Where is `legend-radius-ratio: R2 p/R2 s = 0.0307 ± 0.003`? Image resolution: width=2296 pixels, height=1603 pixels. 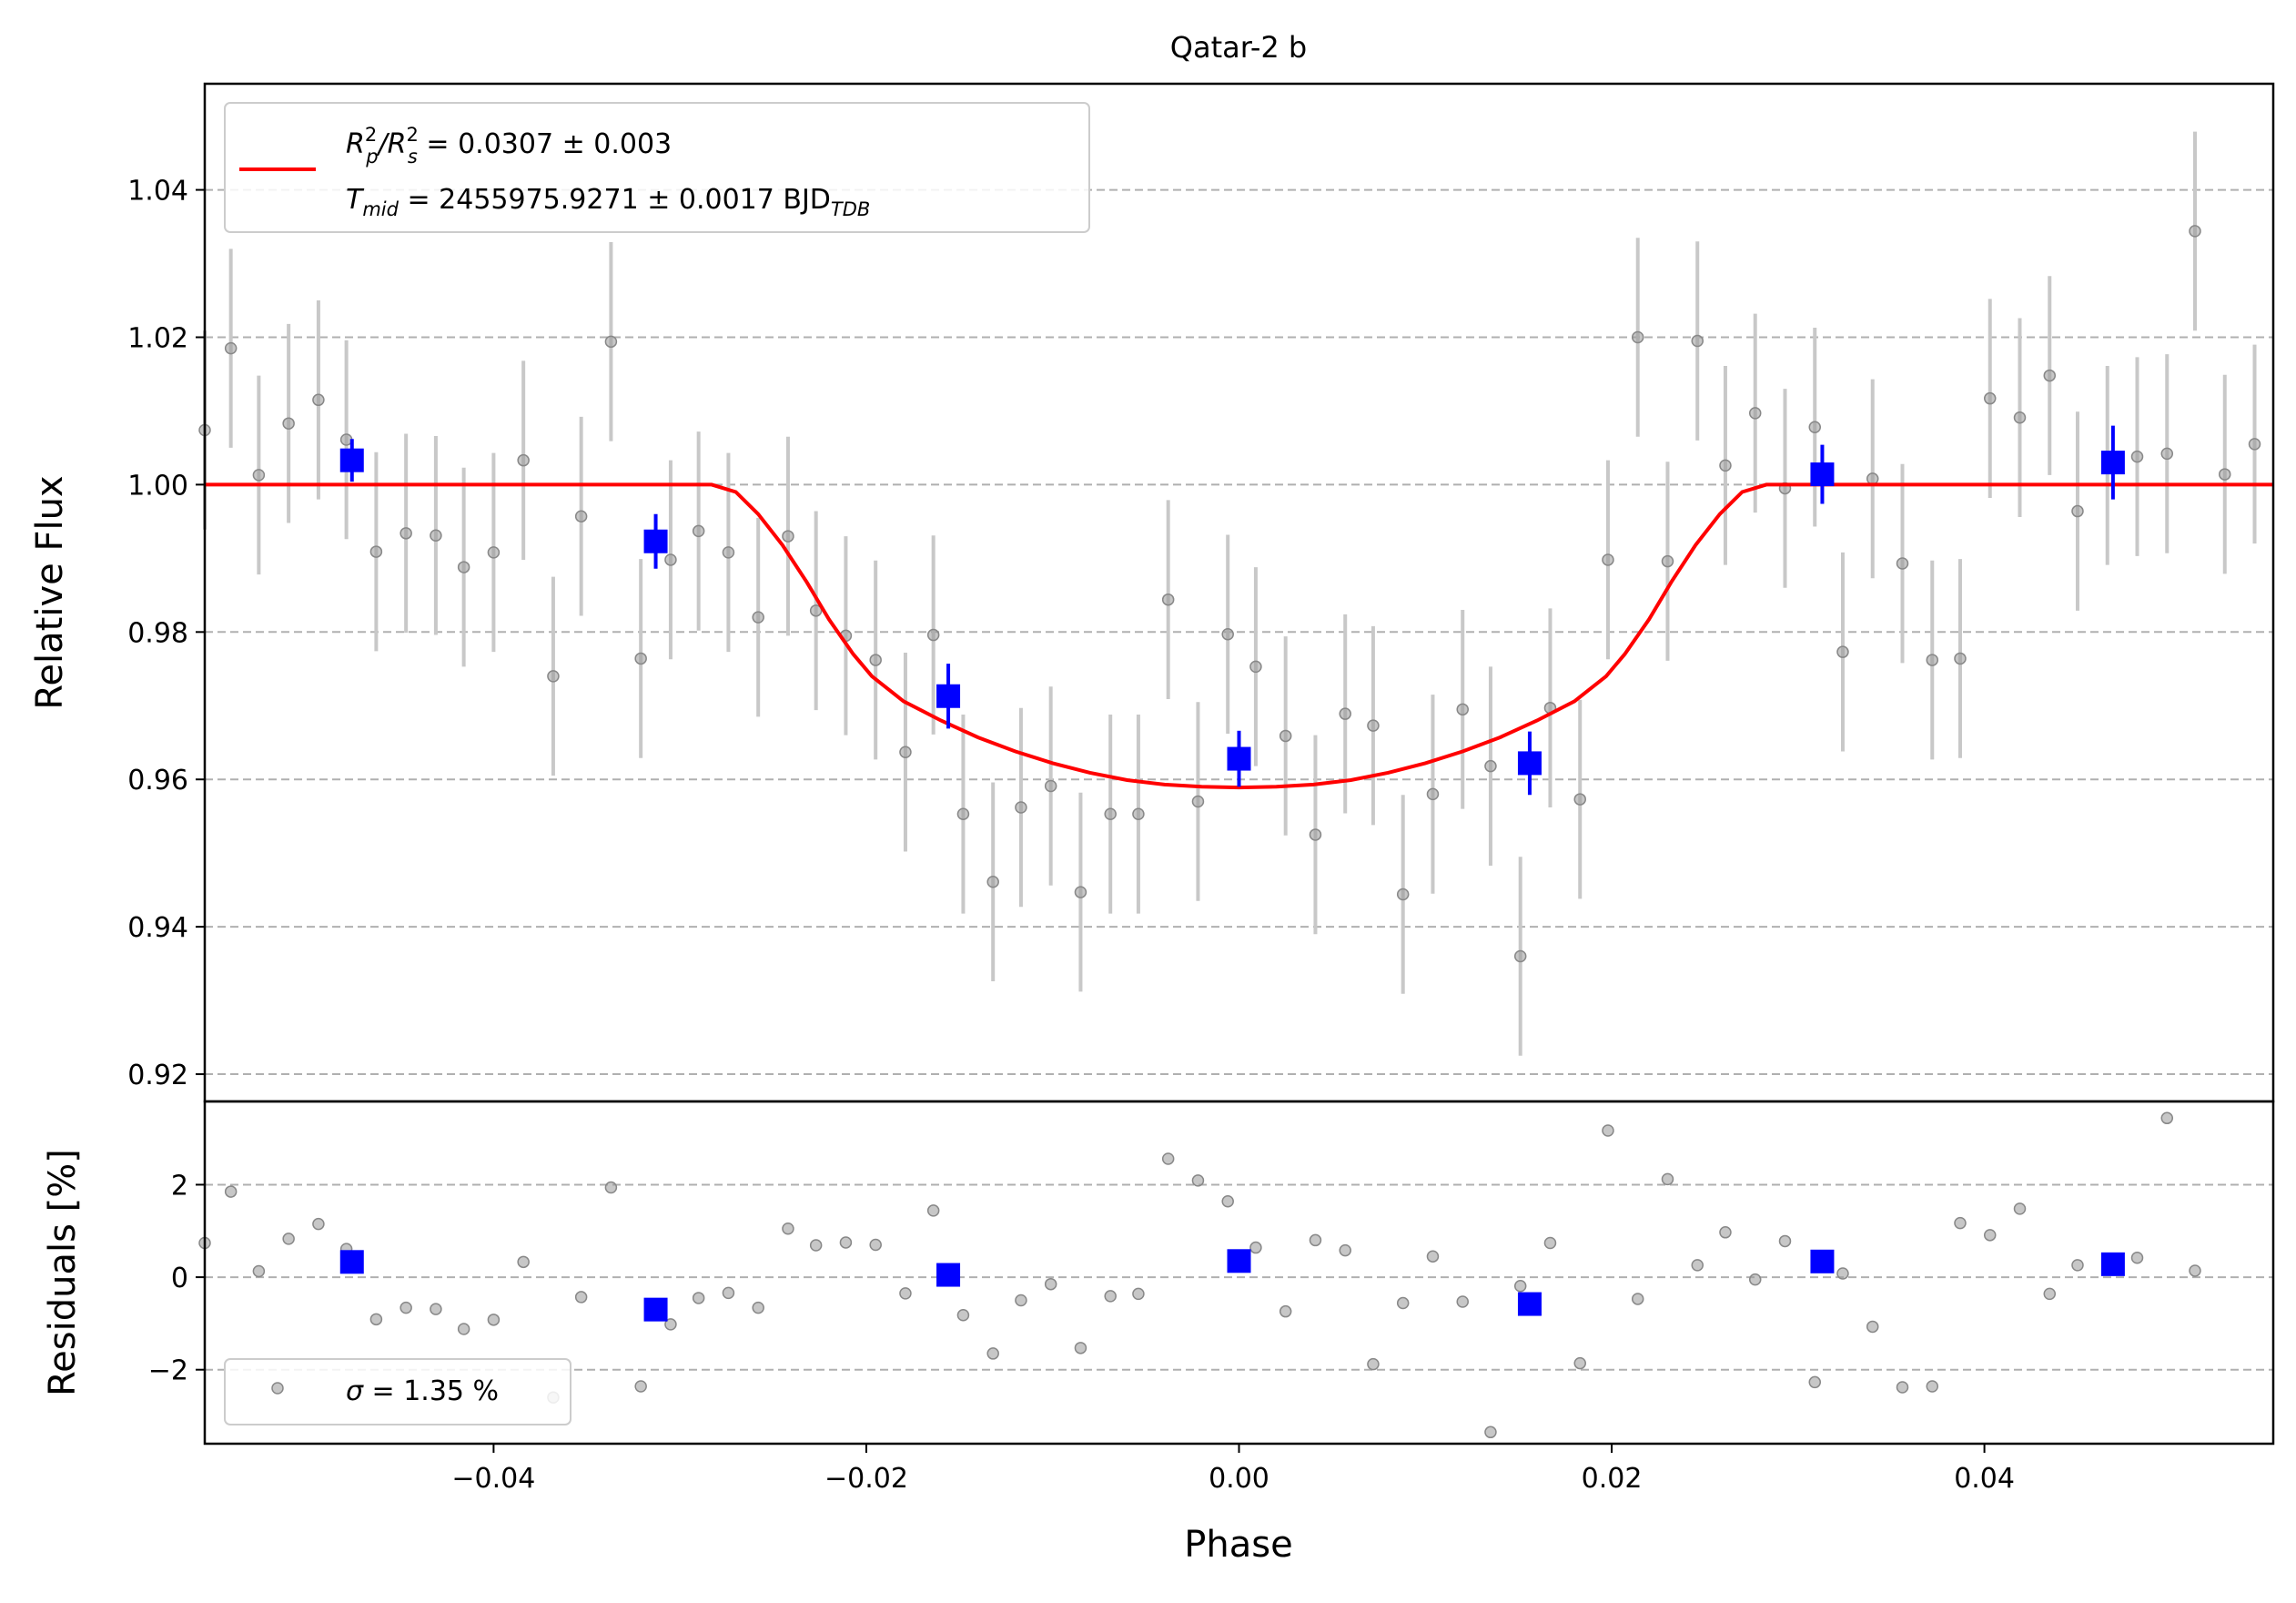
legend-radius-ratio: R2 p/R2 s = 0.0307 ± 0.003 is located at coordinates (509, 145).